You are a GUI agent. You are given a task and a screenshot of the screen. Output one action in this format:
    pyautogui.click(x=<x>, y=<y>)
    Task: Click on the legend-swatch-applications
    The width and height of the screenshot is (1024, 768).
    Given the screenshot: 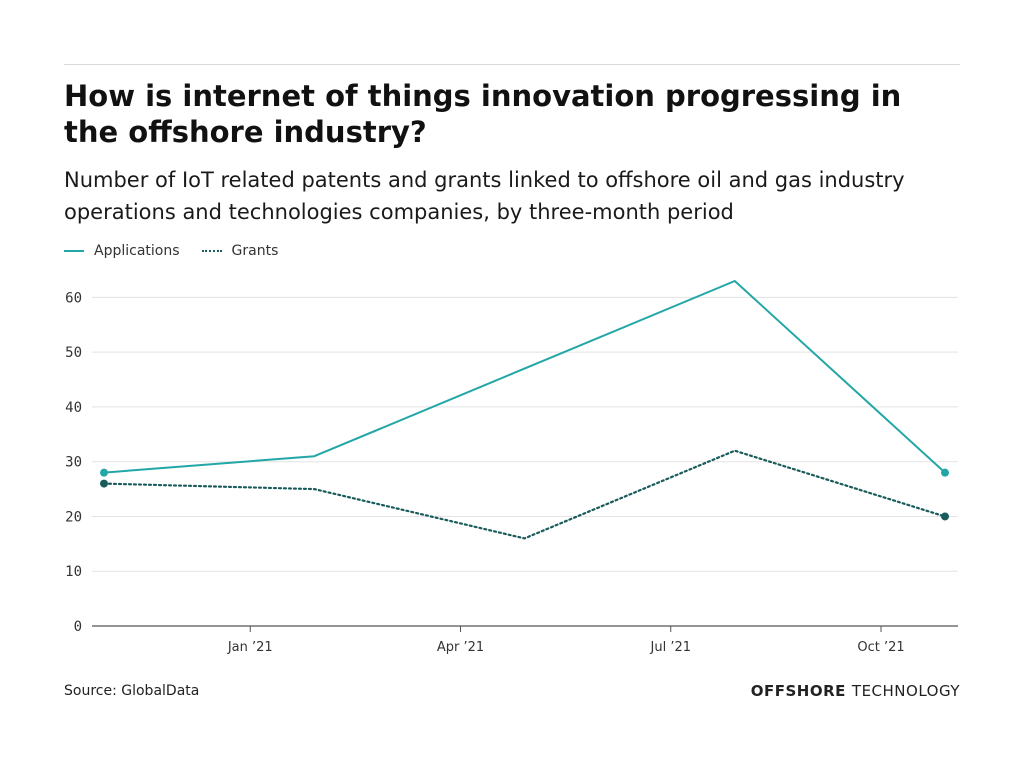 What is the action you would take?
    pyautogui.click(x=74, y=251)
    